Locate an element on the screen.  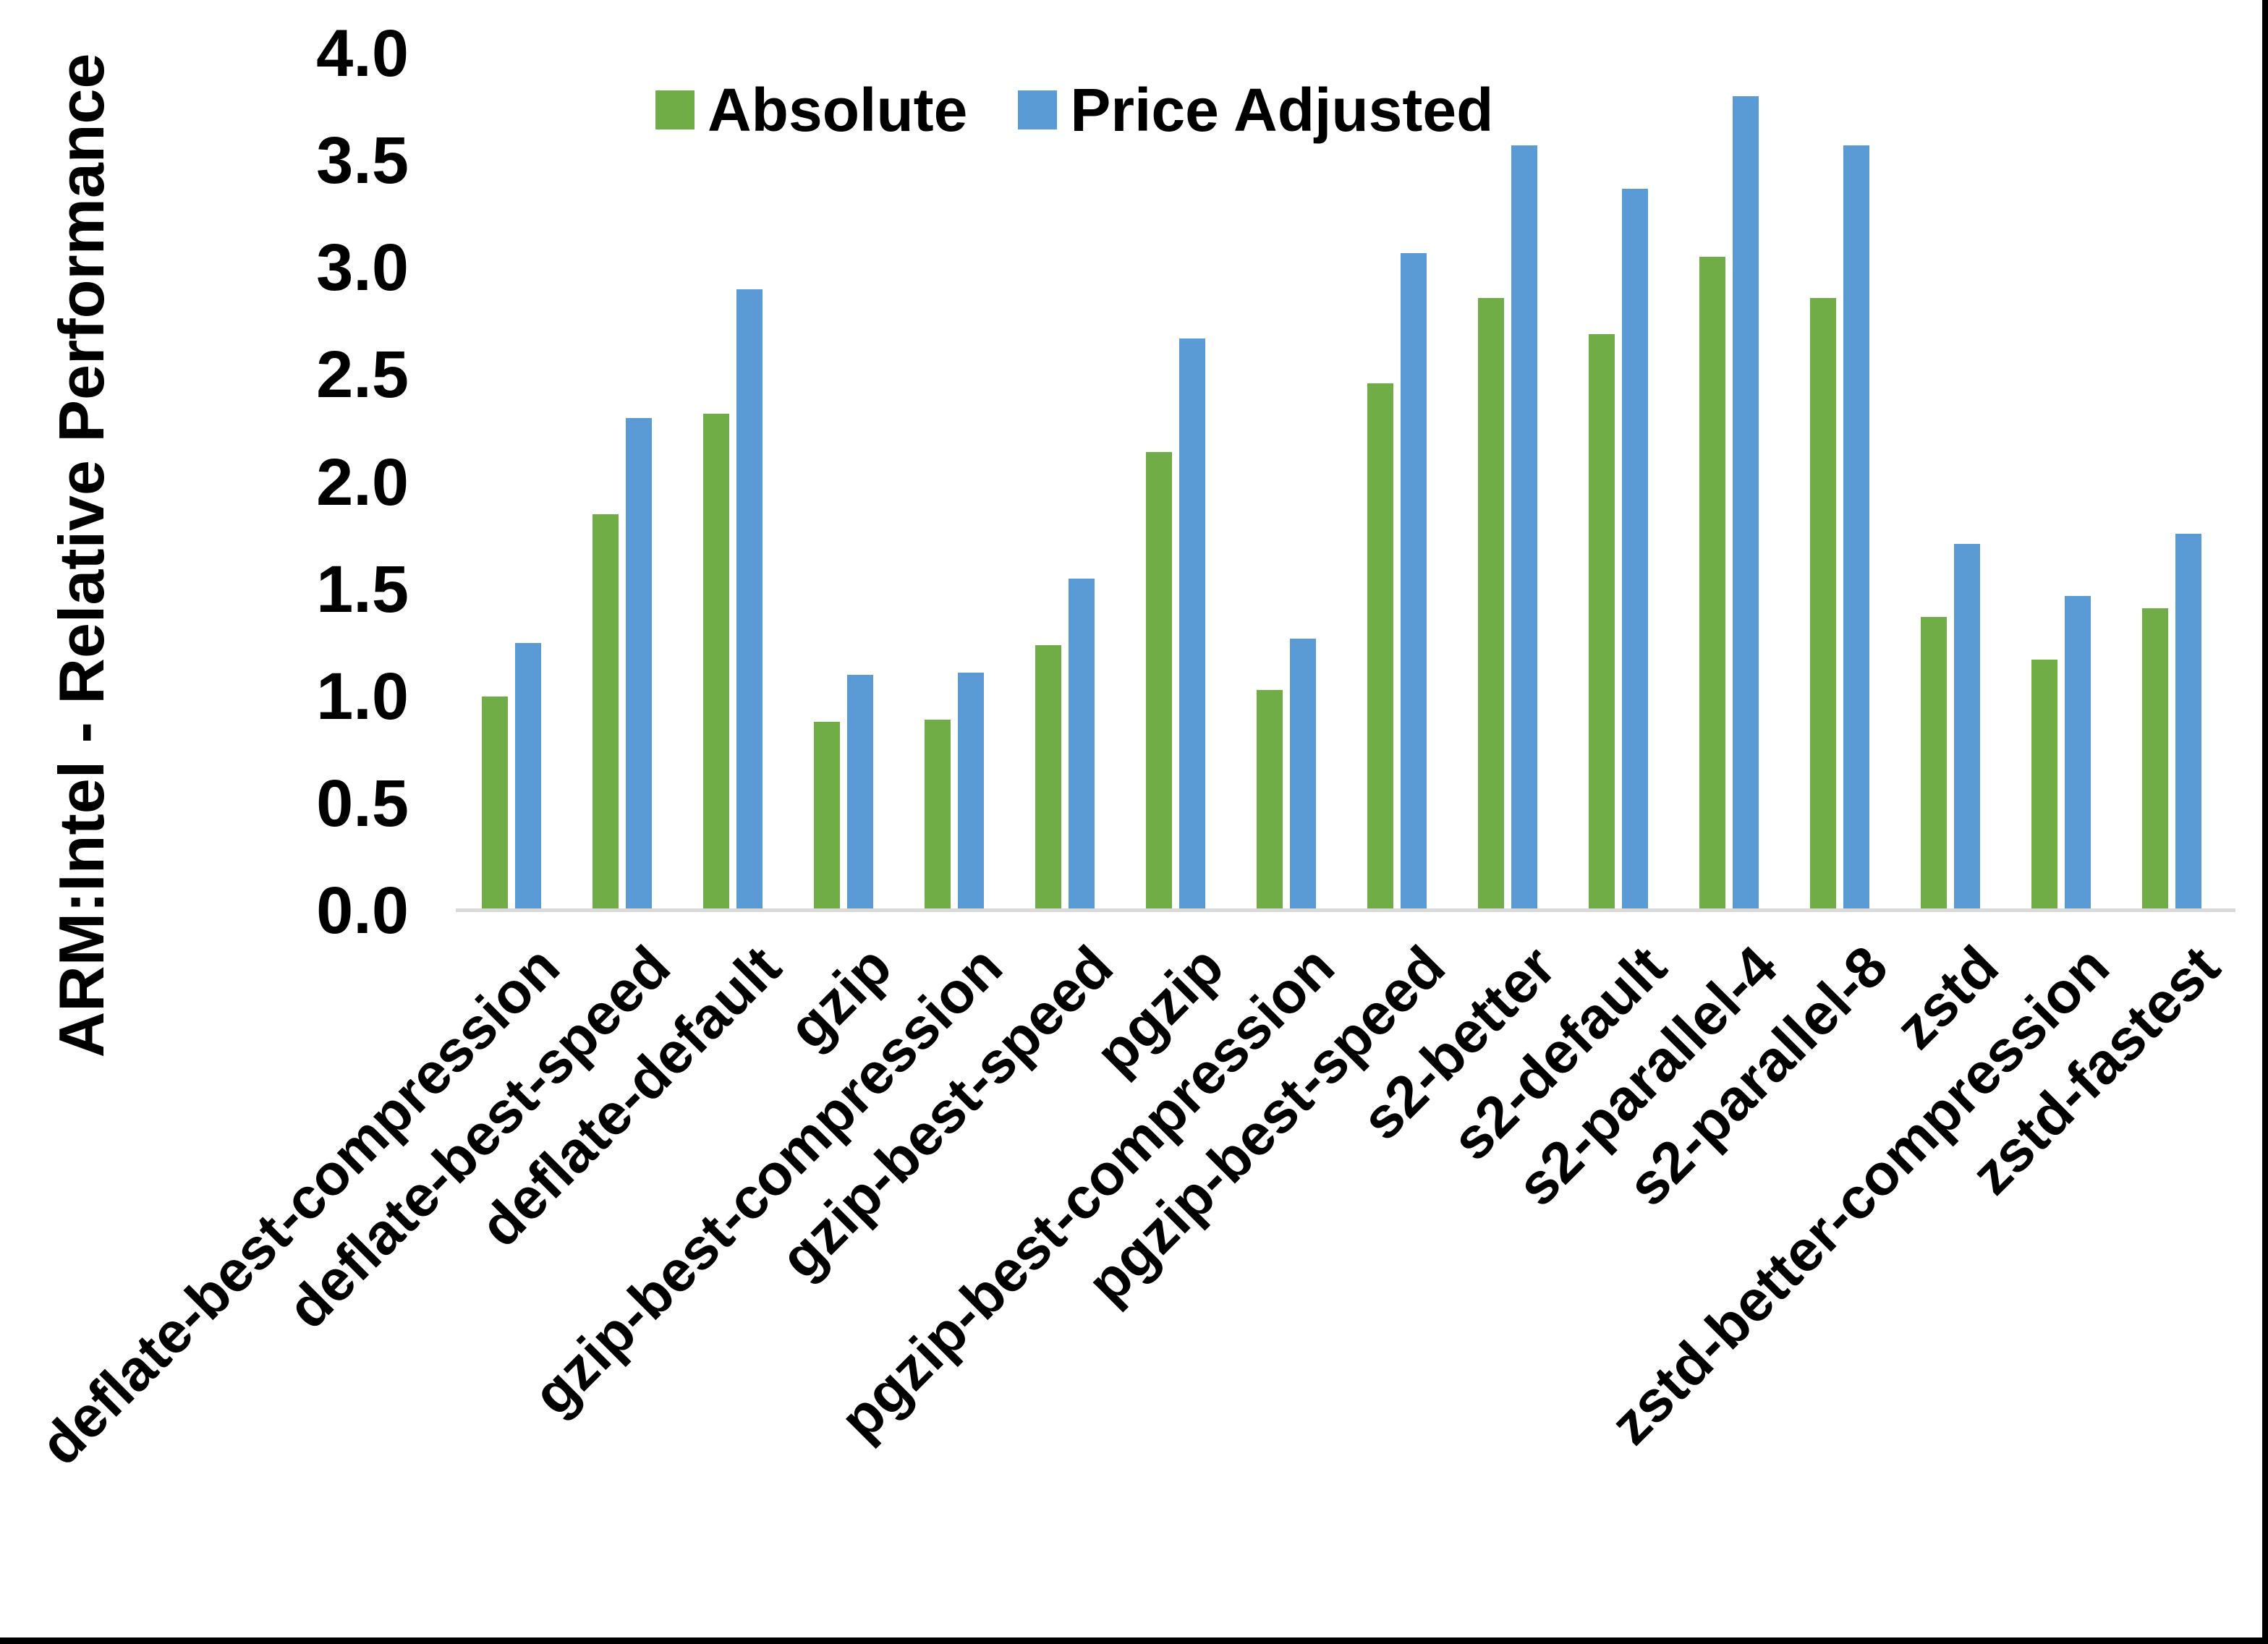
y-tick-label-3.0: 3.0 is located at coordinates (362, 268).